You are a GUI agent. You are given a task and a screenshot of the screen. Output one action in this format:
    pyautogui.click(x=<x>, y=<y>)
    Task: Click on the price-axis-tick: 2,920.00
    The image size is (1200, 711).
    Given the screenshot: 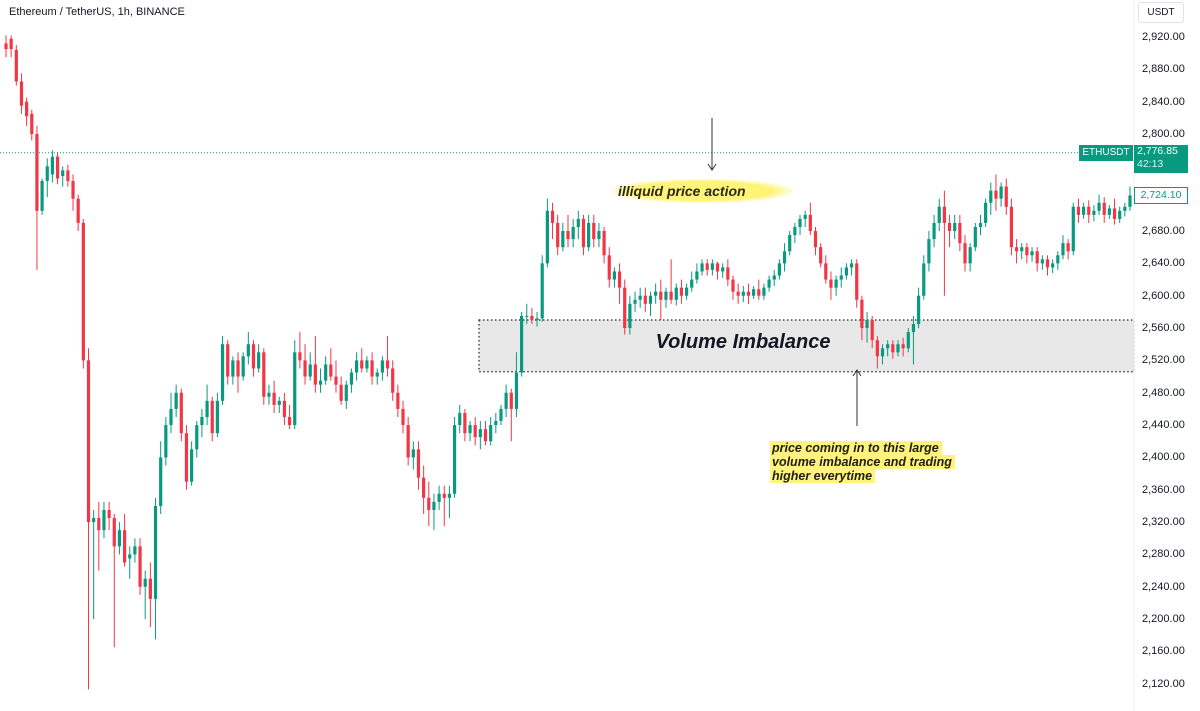 What is the action you would take?
    pyautogui.click(x=1163, y=37)
    